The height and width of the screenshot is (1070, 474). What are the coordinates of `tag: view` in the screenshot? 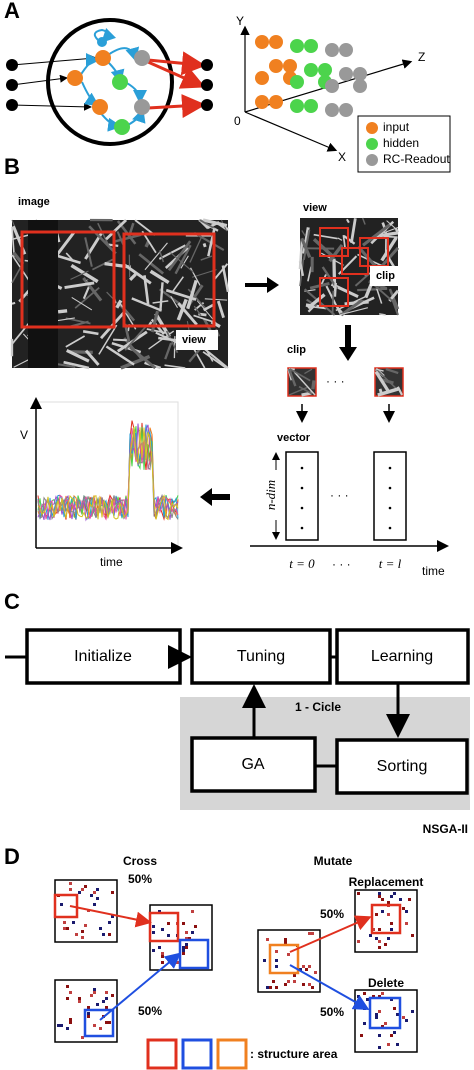 It's located at (315, 208).